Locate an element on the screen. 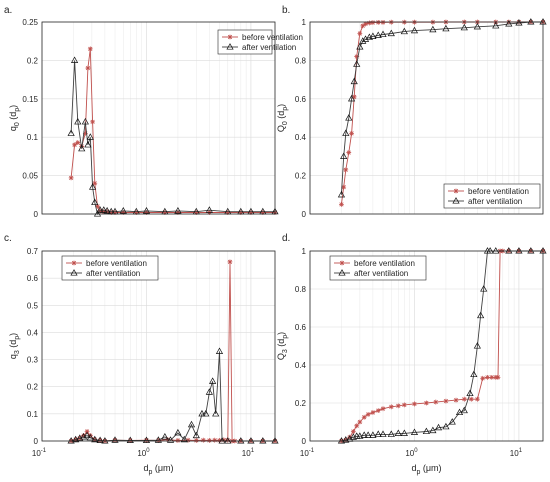  x-tick-label: 10⁰ is located at coordinates (411, 453).